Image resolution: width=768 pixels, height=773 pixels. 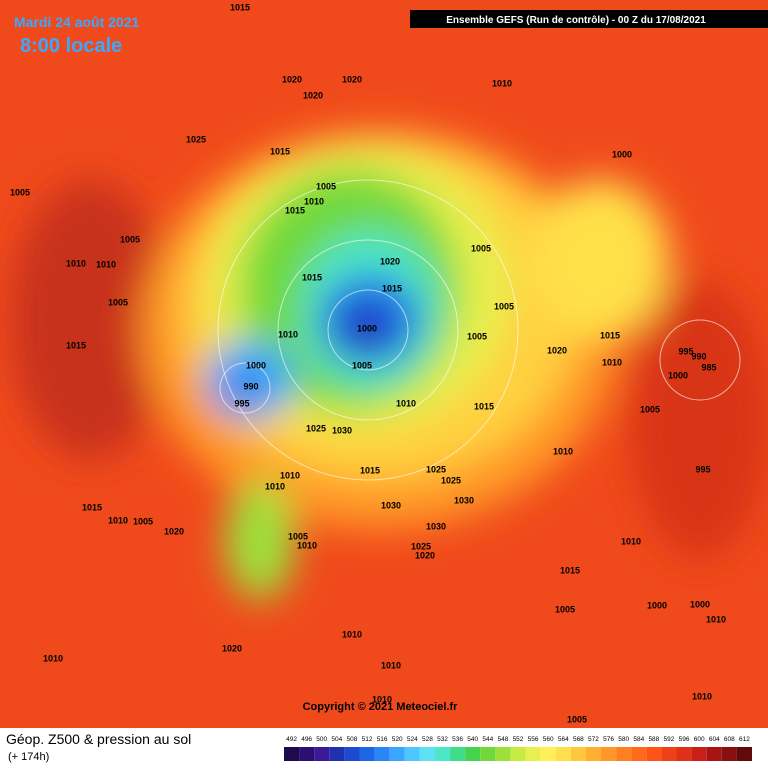 What do you see at coordinates (623, 739) in the screenshot?
I see `legend-label: 580` at bounding box center [623, 739].